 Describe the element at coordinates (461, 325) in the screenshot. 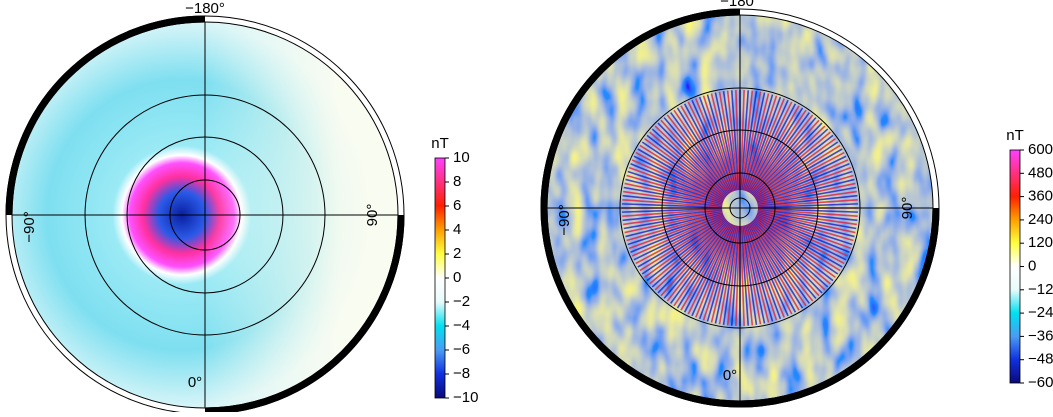

I see `colorbar-tick-label: −4` at that location.